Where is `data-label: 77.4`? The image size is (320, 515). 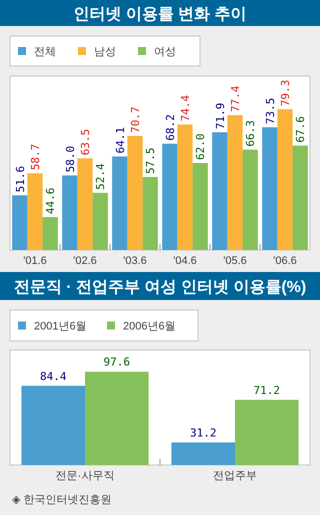
data-label: 77.4 is located at coordinates (235, 98).